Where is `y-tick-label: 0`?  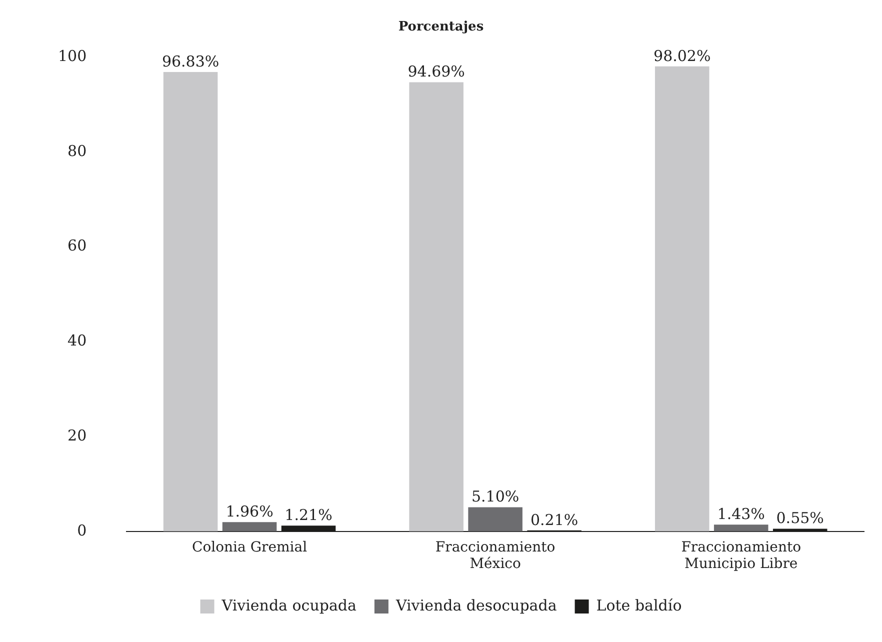
y-tick-label: 0 is located at coordinates (82, 530).